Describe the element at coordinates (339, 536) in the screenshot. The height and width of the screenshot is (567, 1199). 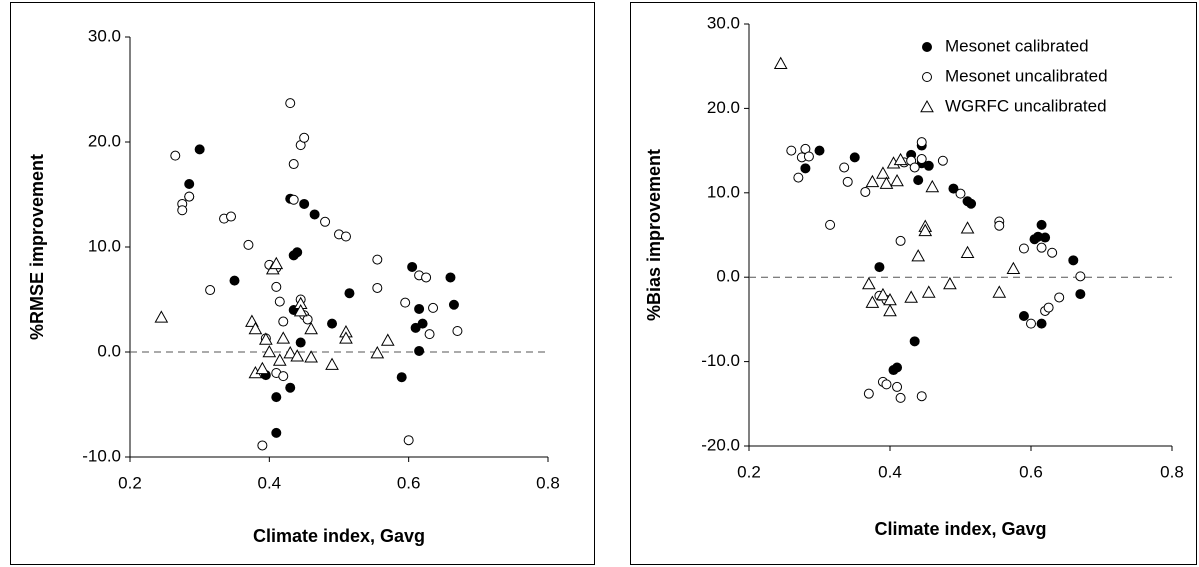
I see `x-axis-title: Climate index, Gavg` at that location.